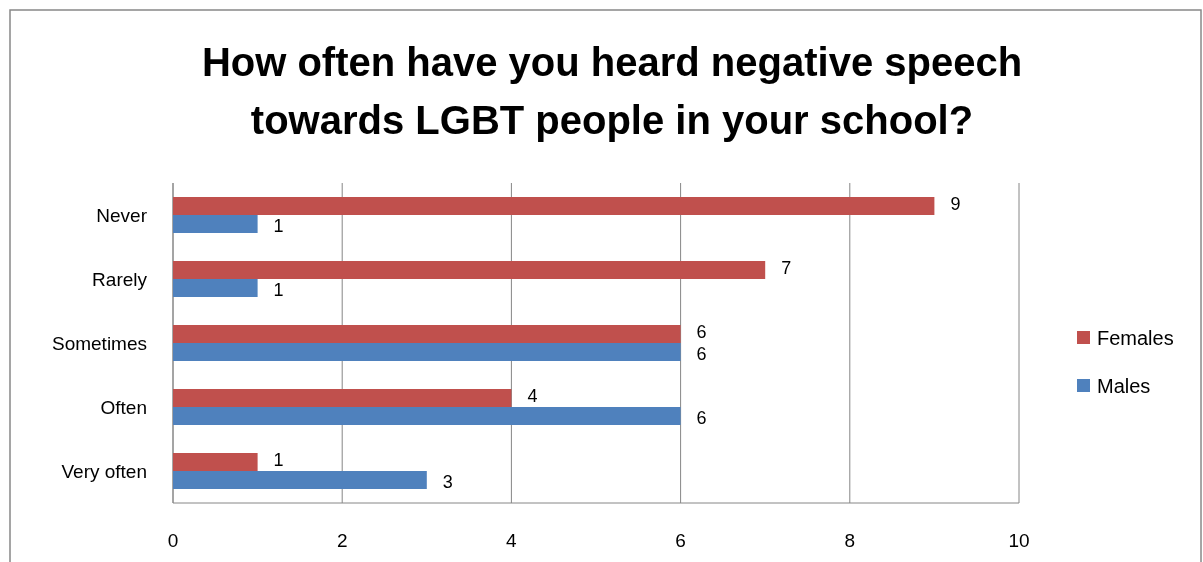 This screenshot has height=562, width=1203. Describe the element at coordinates (173, 540) in the screenshot. I see `x-tick-label: 0` at that location.